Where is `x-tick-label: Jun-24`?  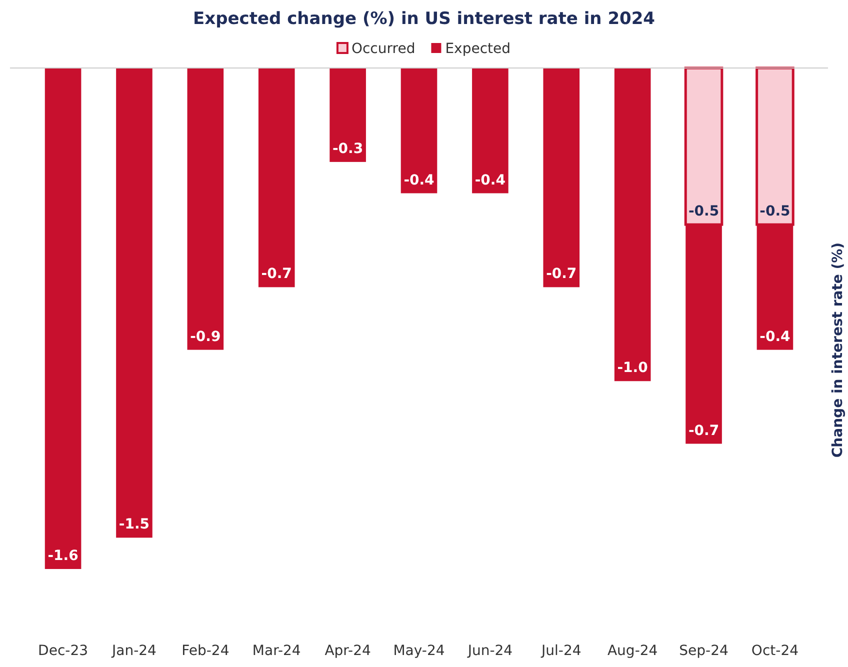
x-tick-label: Jun-24 is located at coordinates (489, 650).